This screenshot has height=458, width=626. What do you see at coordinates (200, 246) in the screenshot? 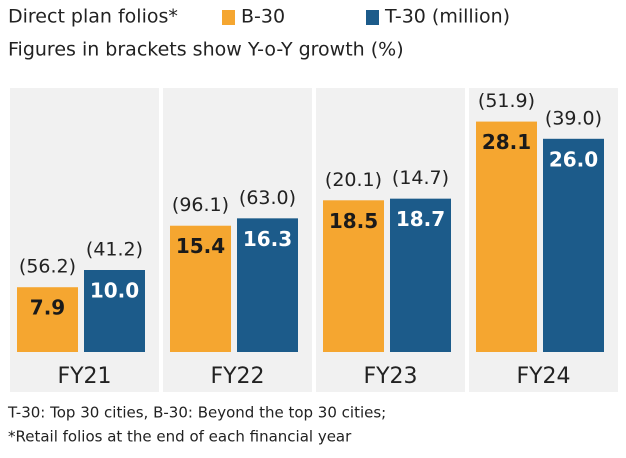
I see `value-label: 15.4` at bounding box center [200, 246].